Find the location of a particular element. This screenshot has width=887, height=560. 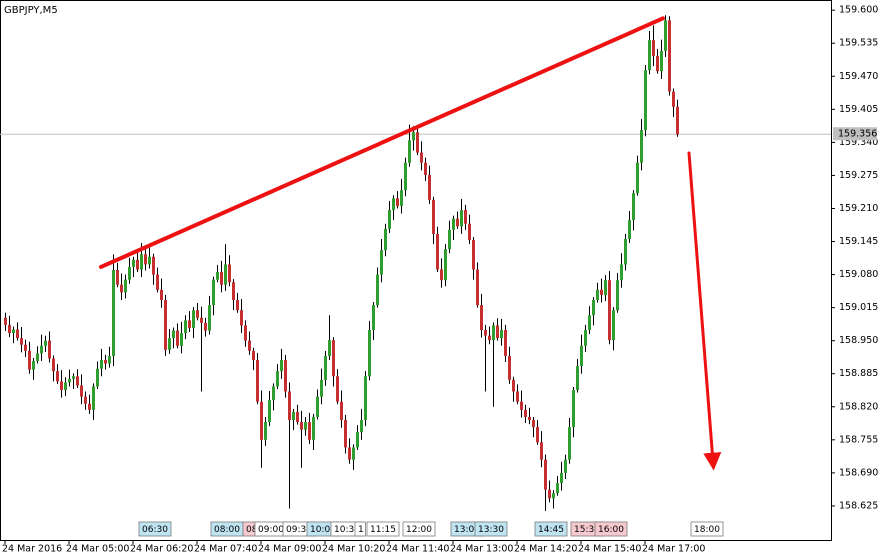

x-tick-label: 24 Mar 14:20 is located at coordinates (545, 549).